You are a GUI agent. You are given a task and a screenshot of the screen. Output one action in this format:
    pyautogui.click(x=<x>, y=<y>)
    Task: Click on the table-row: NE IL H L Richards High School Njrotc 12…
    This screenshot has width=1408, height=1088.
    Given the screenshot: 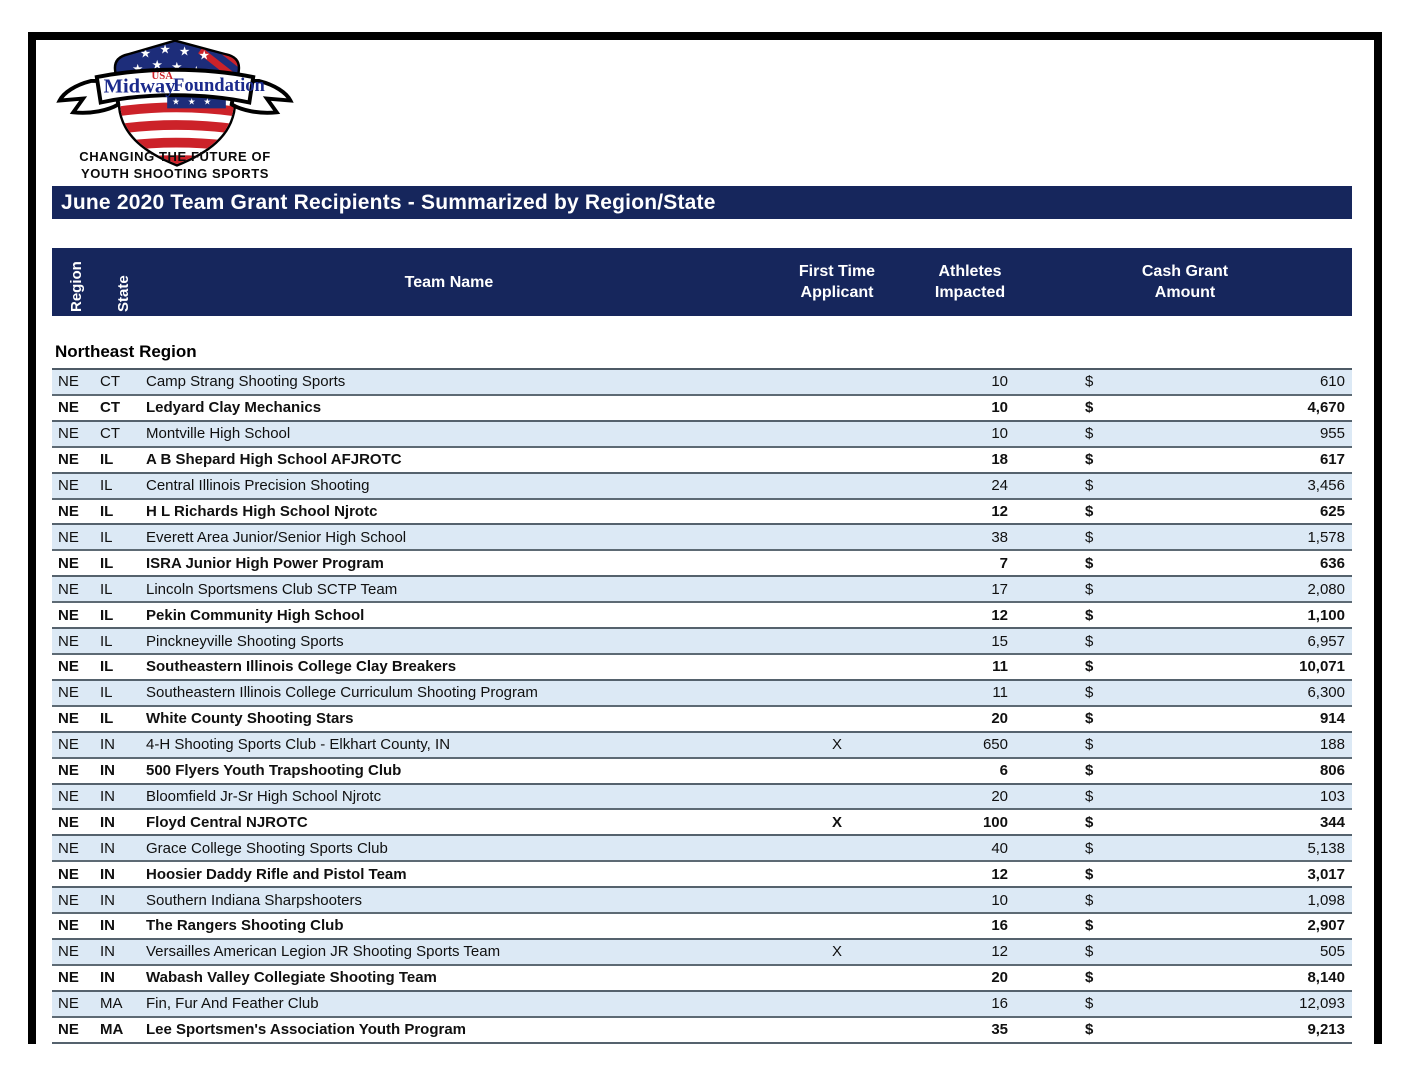 What is the action you would take?
    pyautogui.click(x=702, y=512)
    